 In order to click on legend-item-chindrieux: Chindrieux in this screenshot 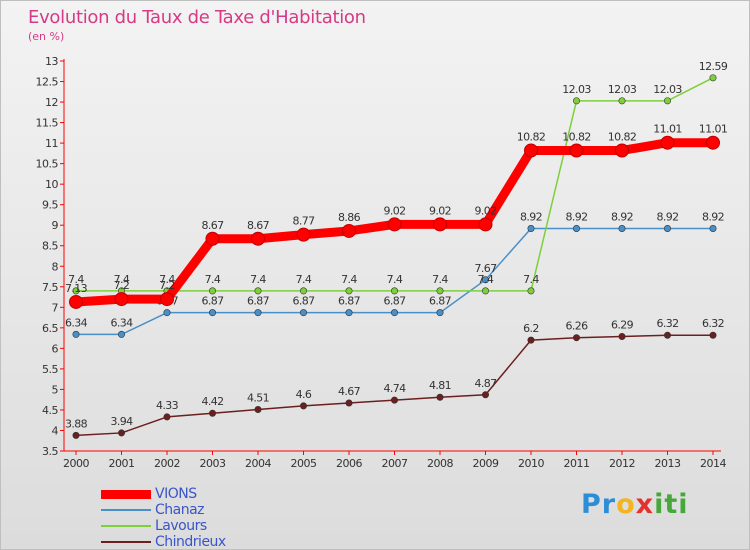, I will do `click(163, 542)`.